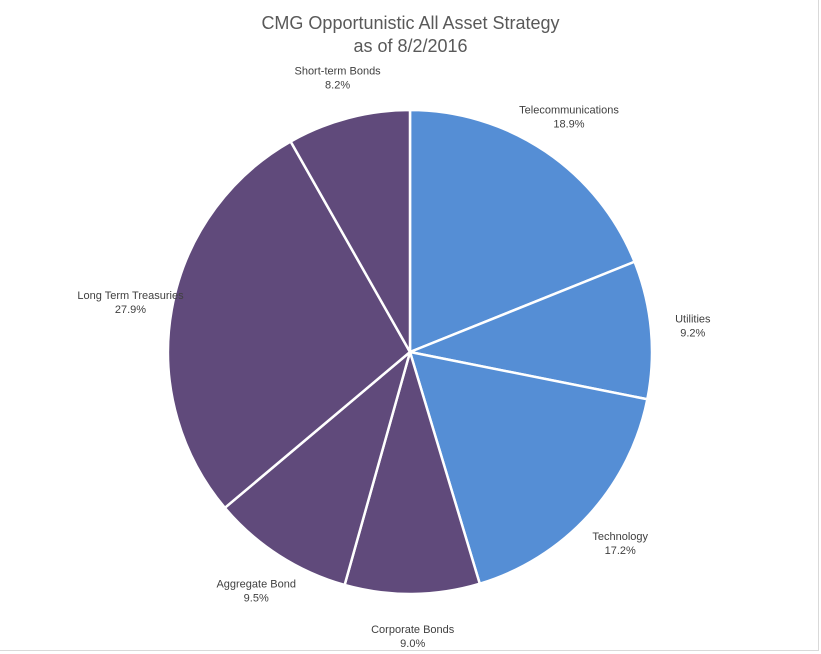  Describe the element at coordinates (350, 231) in the screenshot. I see `pie-slice-short-term-bonds` at that location.